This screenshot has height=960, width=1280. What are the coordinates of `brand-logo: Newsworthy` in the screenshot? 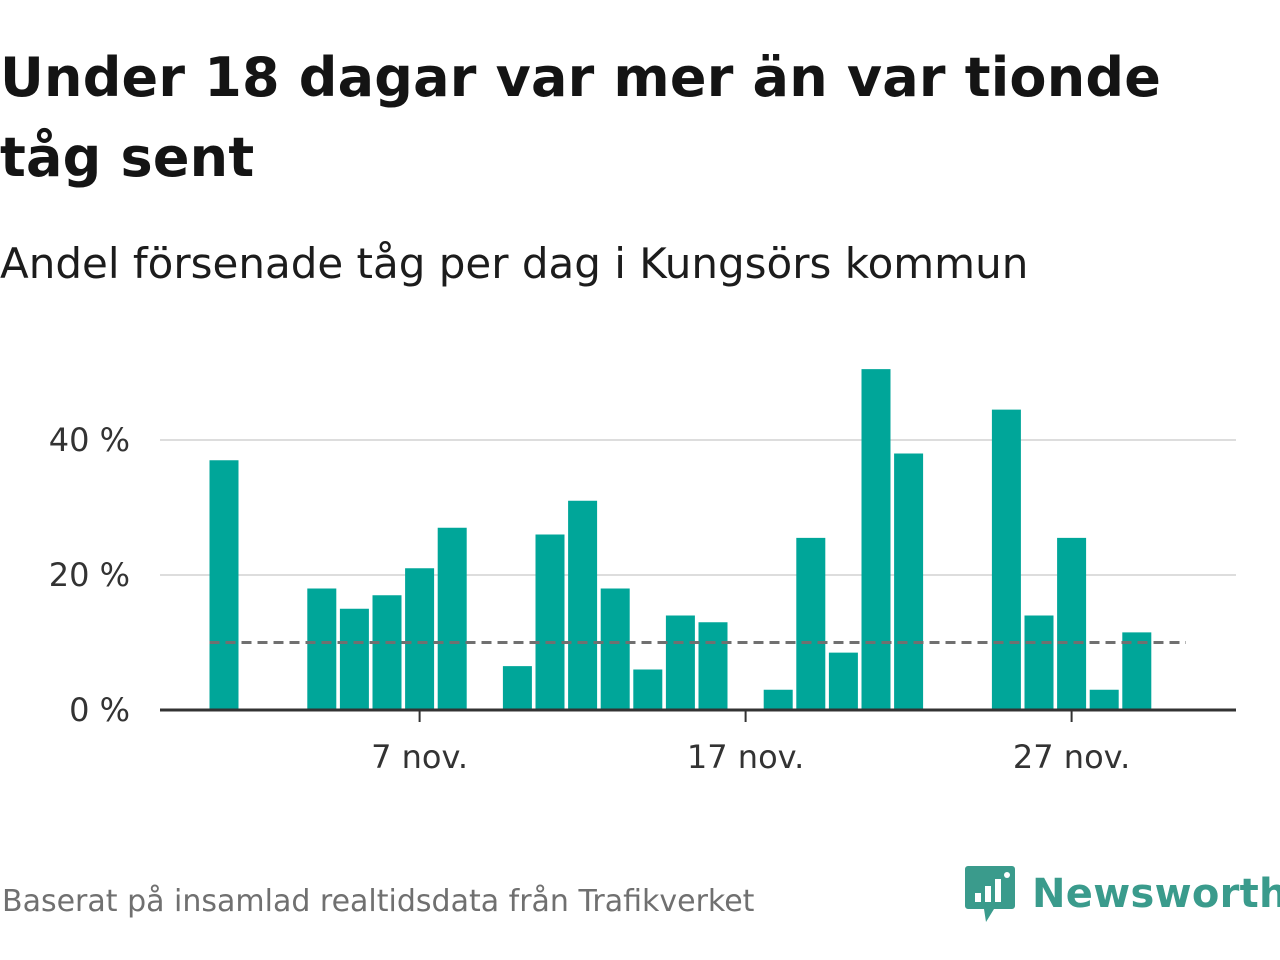 It's located at (1122, 894).